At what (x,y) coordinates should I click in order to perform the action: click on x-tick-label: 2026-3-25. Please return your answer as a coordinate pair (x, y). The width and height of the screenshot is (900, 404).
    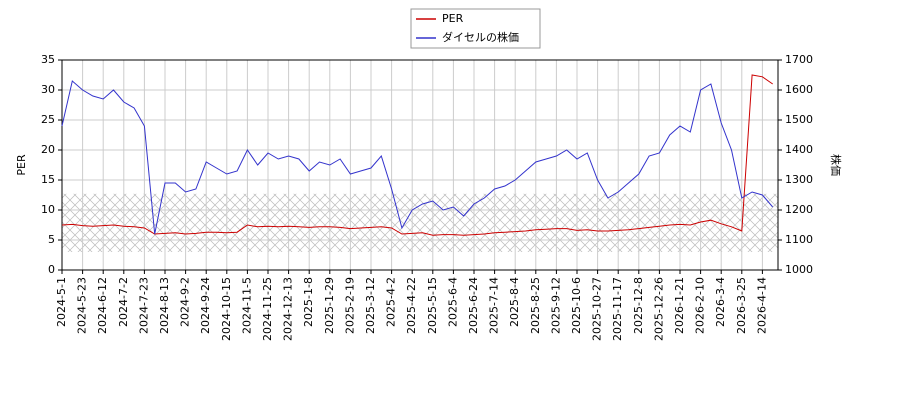
    Looking at the image, I should click on (741, 305).